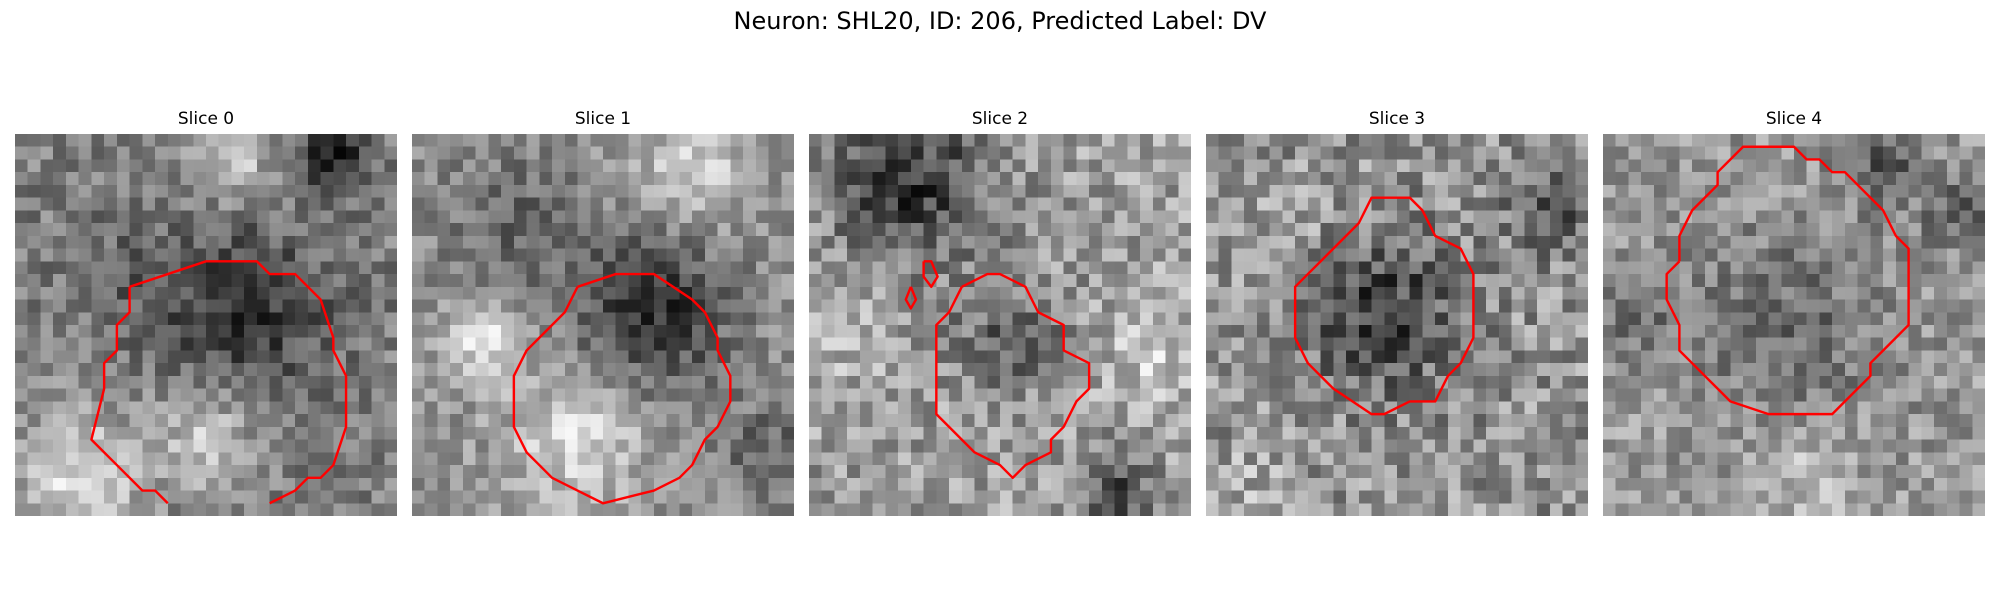 The width and height of the screenshot is (2000, 600). I want to click on panel-title-slice-1: Slice 1, so click(603, 119).